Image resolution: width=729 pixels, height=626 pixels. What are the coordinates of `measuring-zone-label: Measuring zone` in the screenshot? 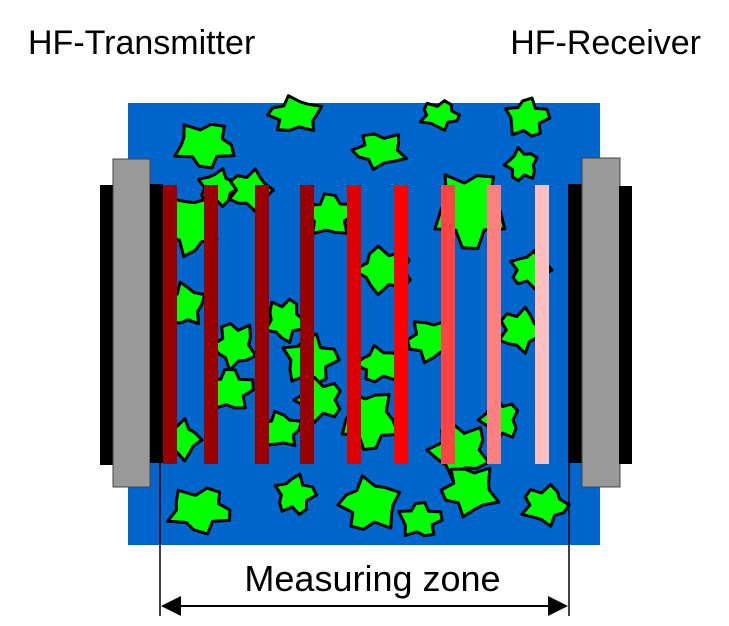 It's located at (372, 578).